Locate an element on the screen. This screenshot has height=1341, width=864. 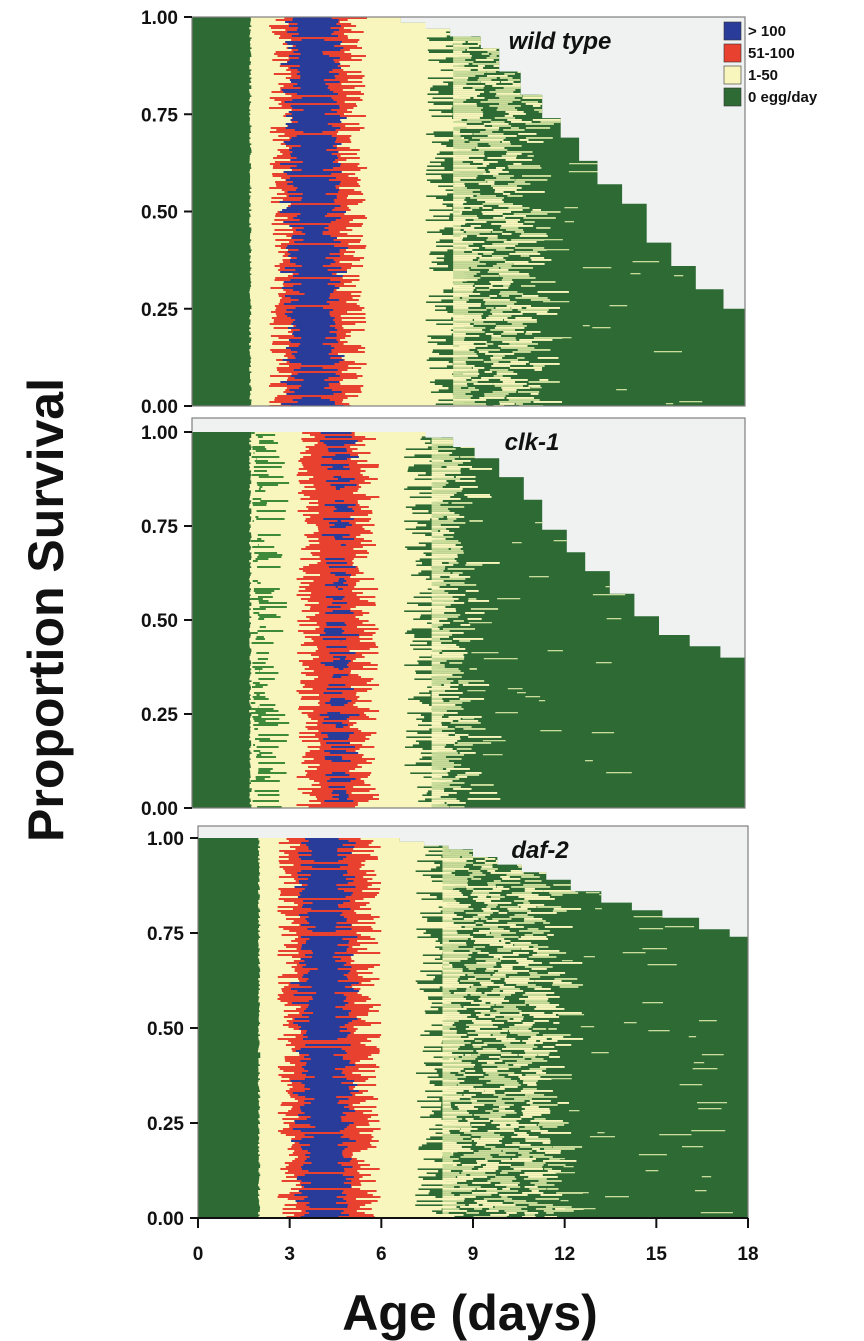
strip-late-eggs is located at coordinates (556, 302).